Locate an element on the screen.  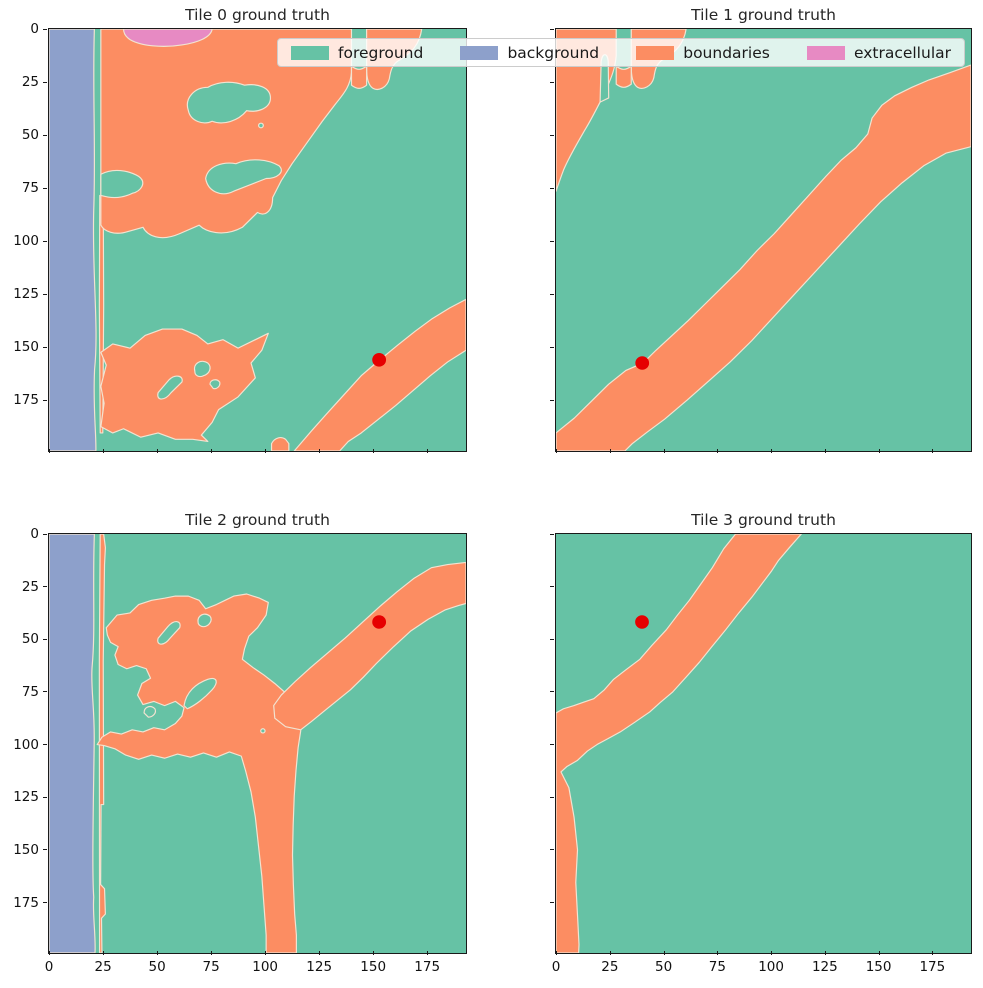
tile-2-title: Tile 2 ground truth is located at coordinates (257, 520).